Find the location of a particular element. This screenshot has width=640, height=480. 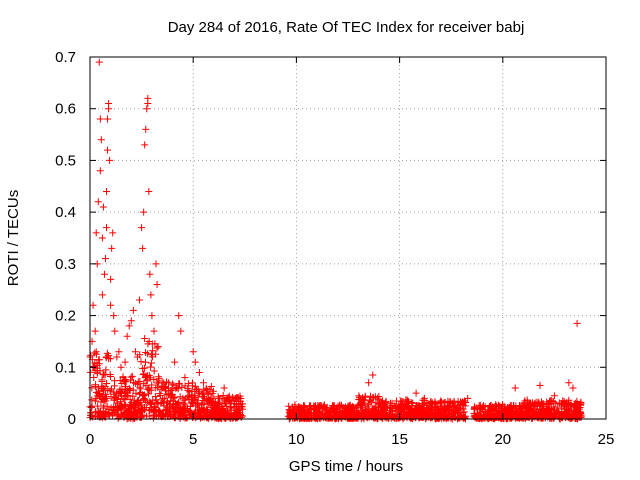

x-tick-label: 20 is located at coordinates (502, 439).